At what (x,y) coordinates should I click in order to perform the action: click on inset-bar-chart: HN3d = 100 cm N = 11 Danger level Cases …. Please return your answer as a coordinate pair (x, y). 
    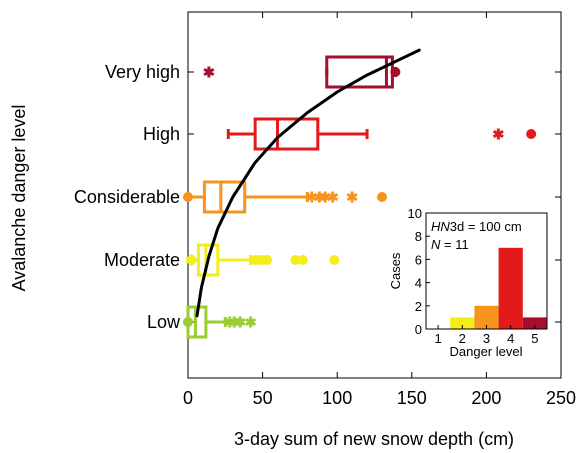
    Looking at the image, I should click on (468, 282).